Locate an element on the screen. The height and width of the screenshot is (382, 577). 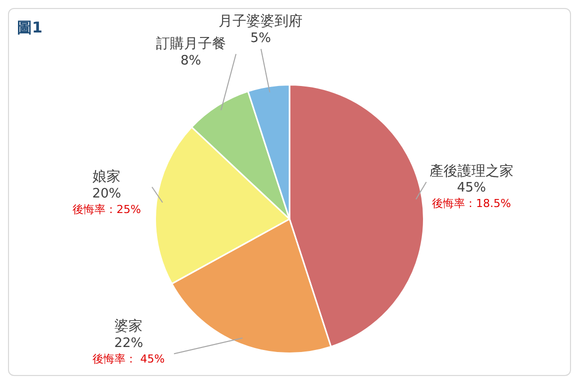
text: 後悔率：25% is located at coordinates (106, 209).